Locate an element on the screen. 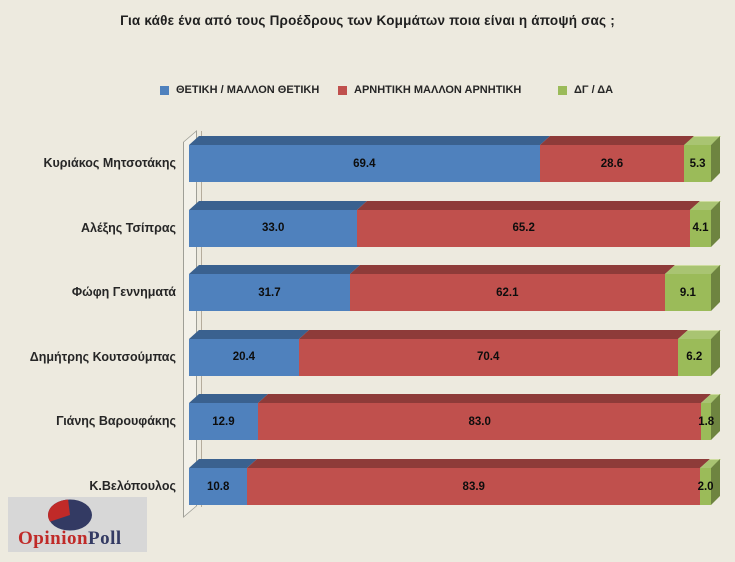  bar-track: 33.0 65.2 4.1 is located at coordinates (455, 223).